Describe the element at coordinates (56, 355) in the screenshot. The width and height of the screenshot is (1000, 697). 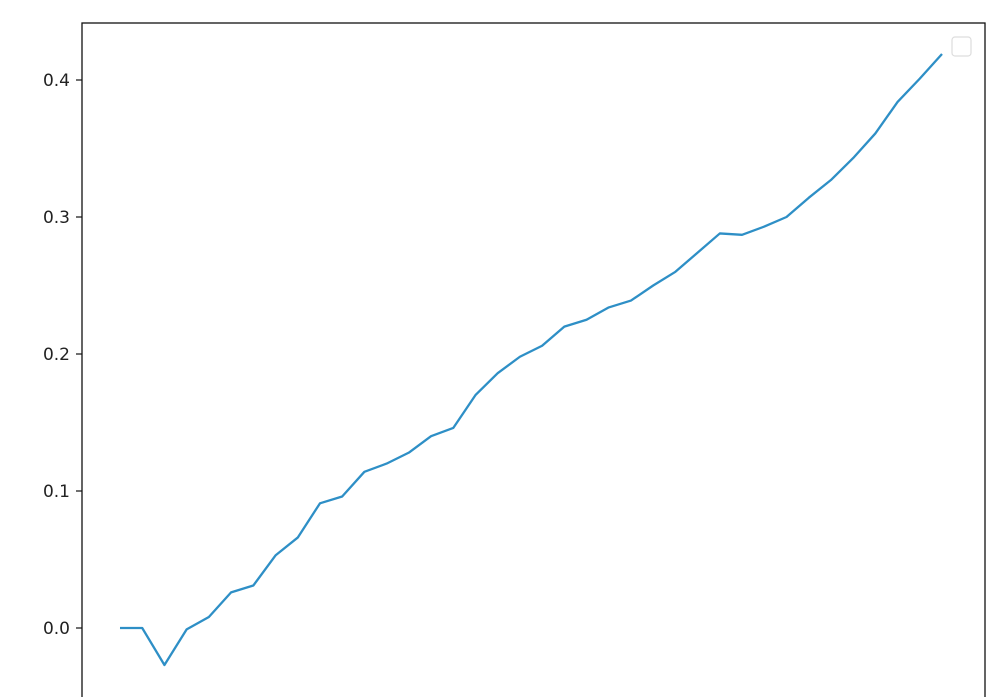
I see `y-tick-label: 0.2` at that location.